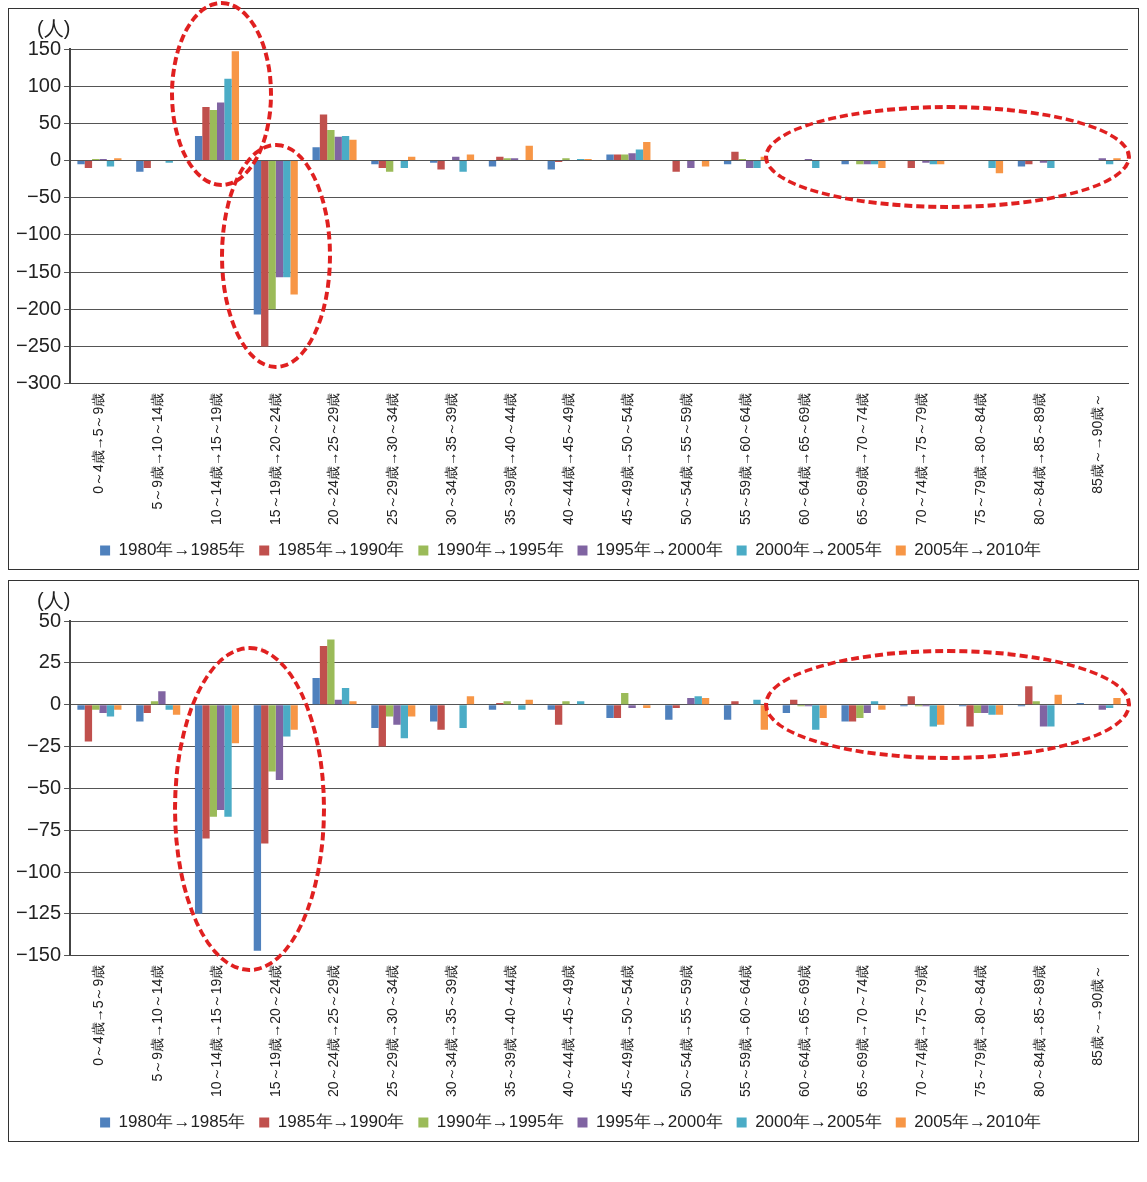 This screenshot has height=1182, width=1147. What do you see at coordinates (979, 1031) in the screenshot?
I see `x-tick-label: 75～79歳→80～84歳` at bounding box center [979, 1031].